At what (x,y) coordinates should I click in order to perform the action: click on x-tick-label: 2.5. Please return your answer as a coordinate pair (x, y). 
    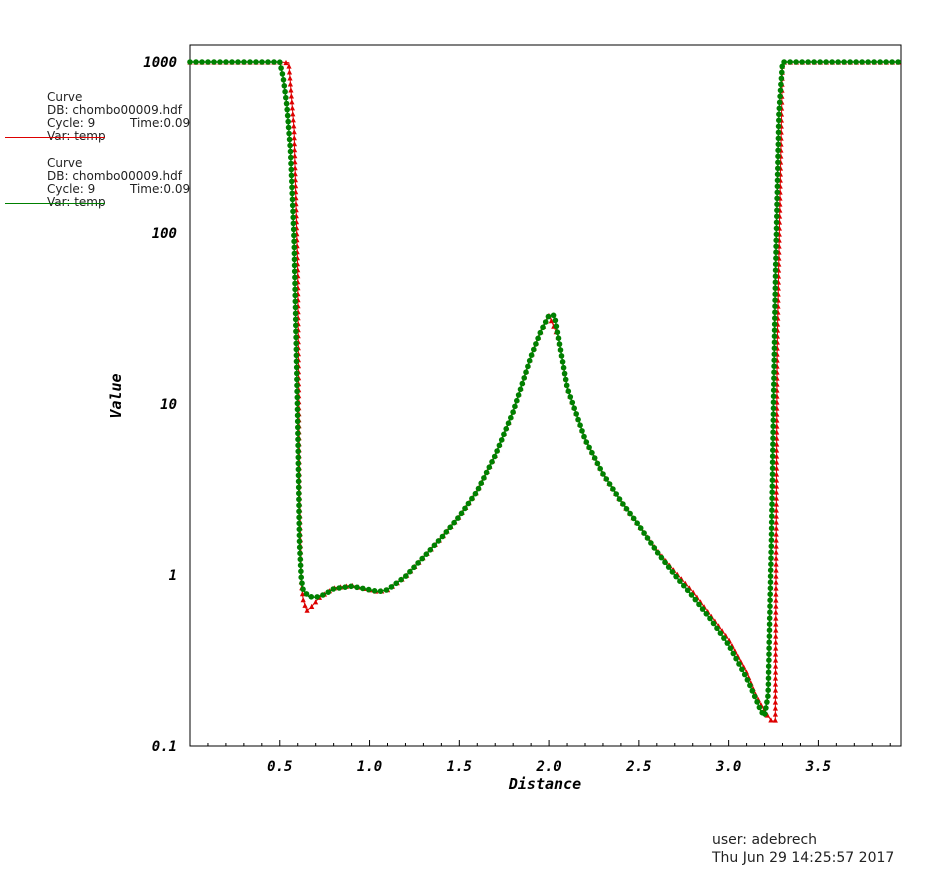
    Looking at the image, I should click on (638, 767).